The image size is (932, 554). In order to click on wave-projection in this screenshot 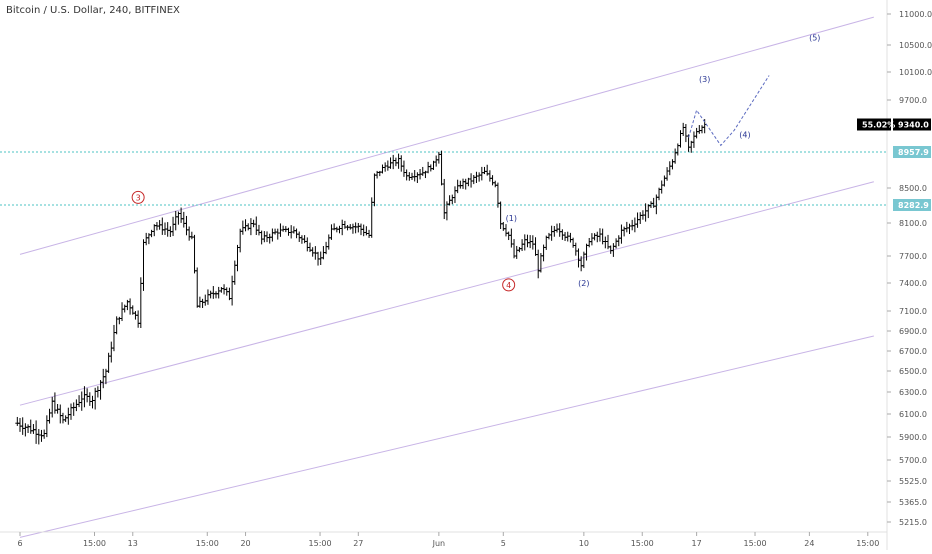, I will do `click(729, 111)`.